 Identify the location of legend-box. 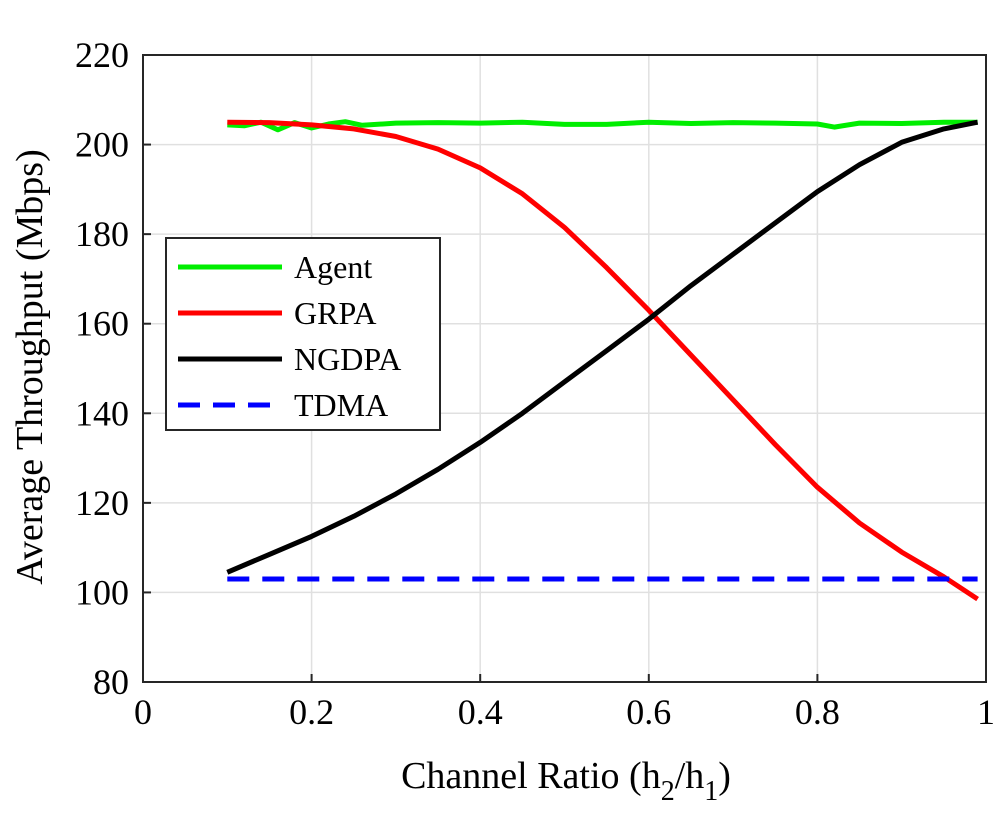
(303, 334).